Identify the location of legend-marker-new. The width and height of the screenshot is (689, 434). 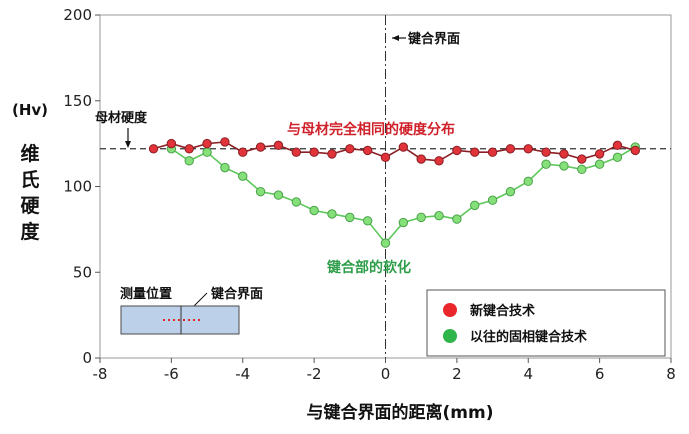
(450, 310).